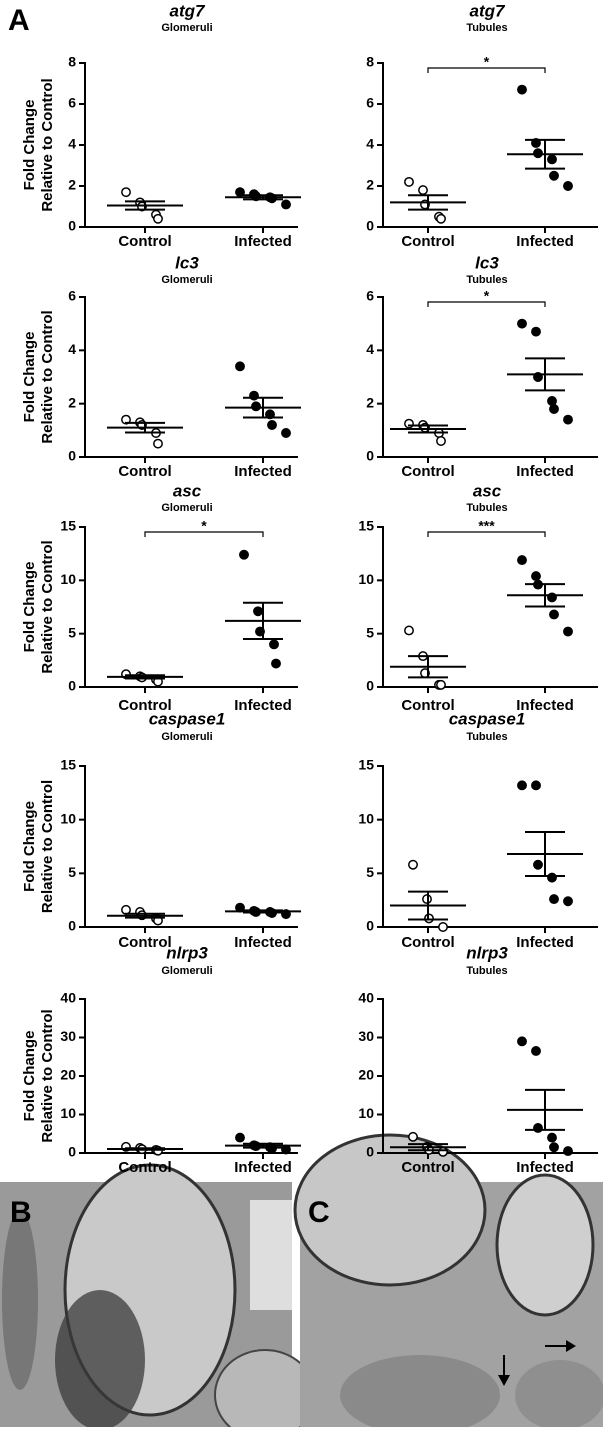 This screenshot has width=603, height=1432. I want to click on panel-label: B, so click(21, 1212).